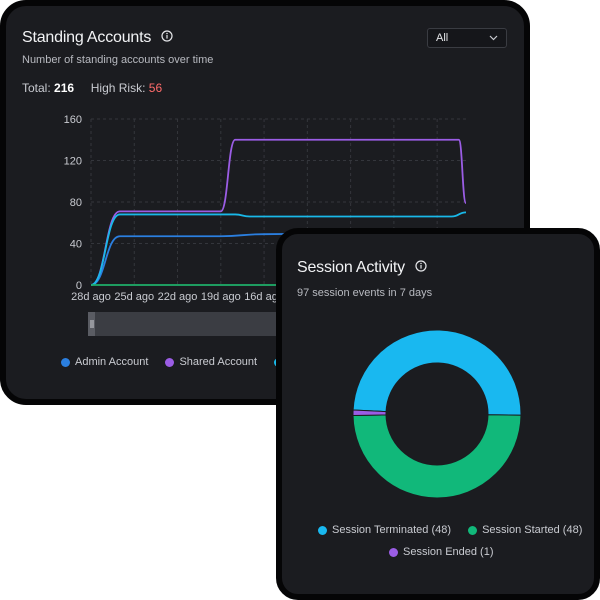 Image resolution: width=600 pixels, height=600 pixels. I want to click on y-tick-label: 40, so click(76, 245).